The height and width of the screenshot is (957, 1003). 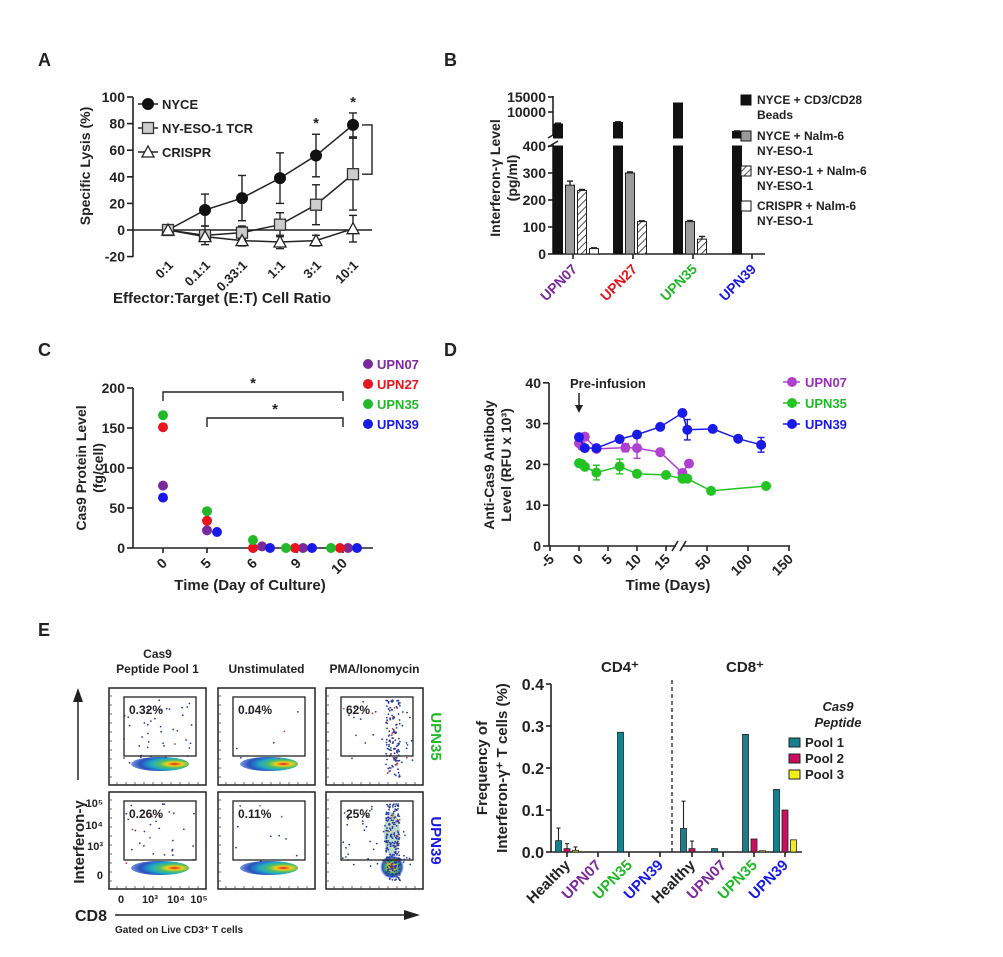 What do you see at coordinates (577, 559) in the screenshot?
I see `x-tick-label: 0` at bounding box center [577, 559].